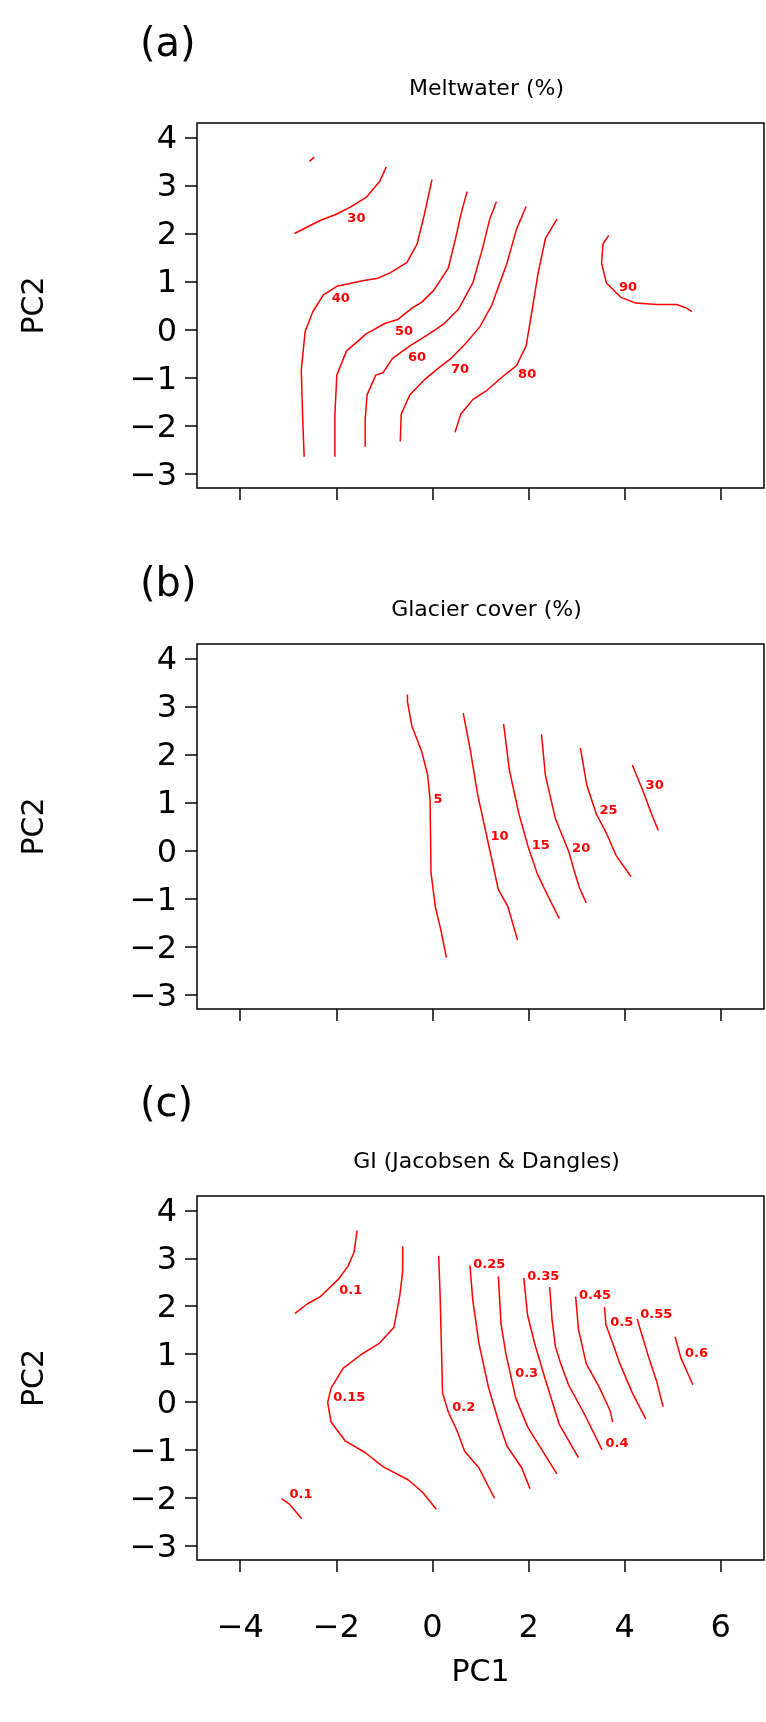 Image resolution: width=766 pixels, height=1722 pixels. What do you see at coordinates (624, 1626) in the screenshot?
I see `x-tick-label: 4` at bounding box center [624, 1626].